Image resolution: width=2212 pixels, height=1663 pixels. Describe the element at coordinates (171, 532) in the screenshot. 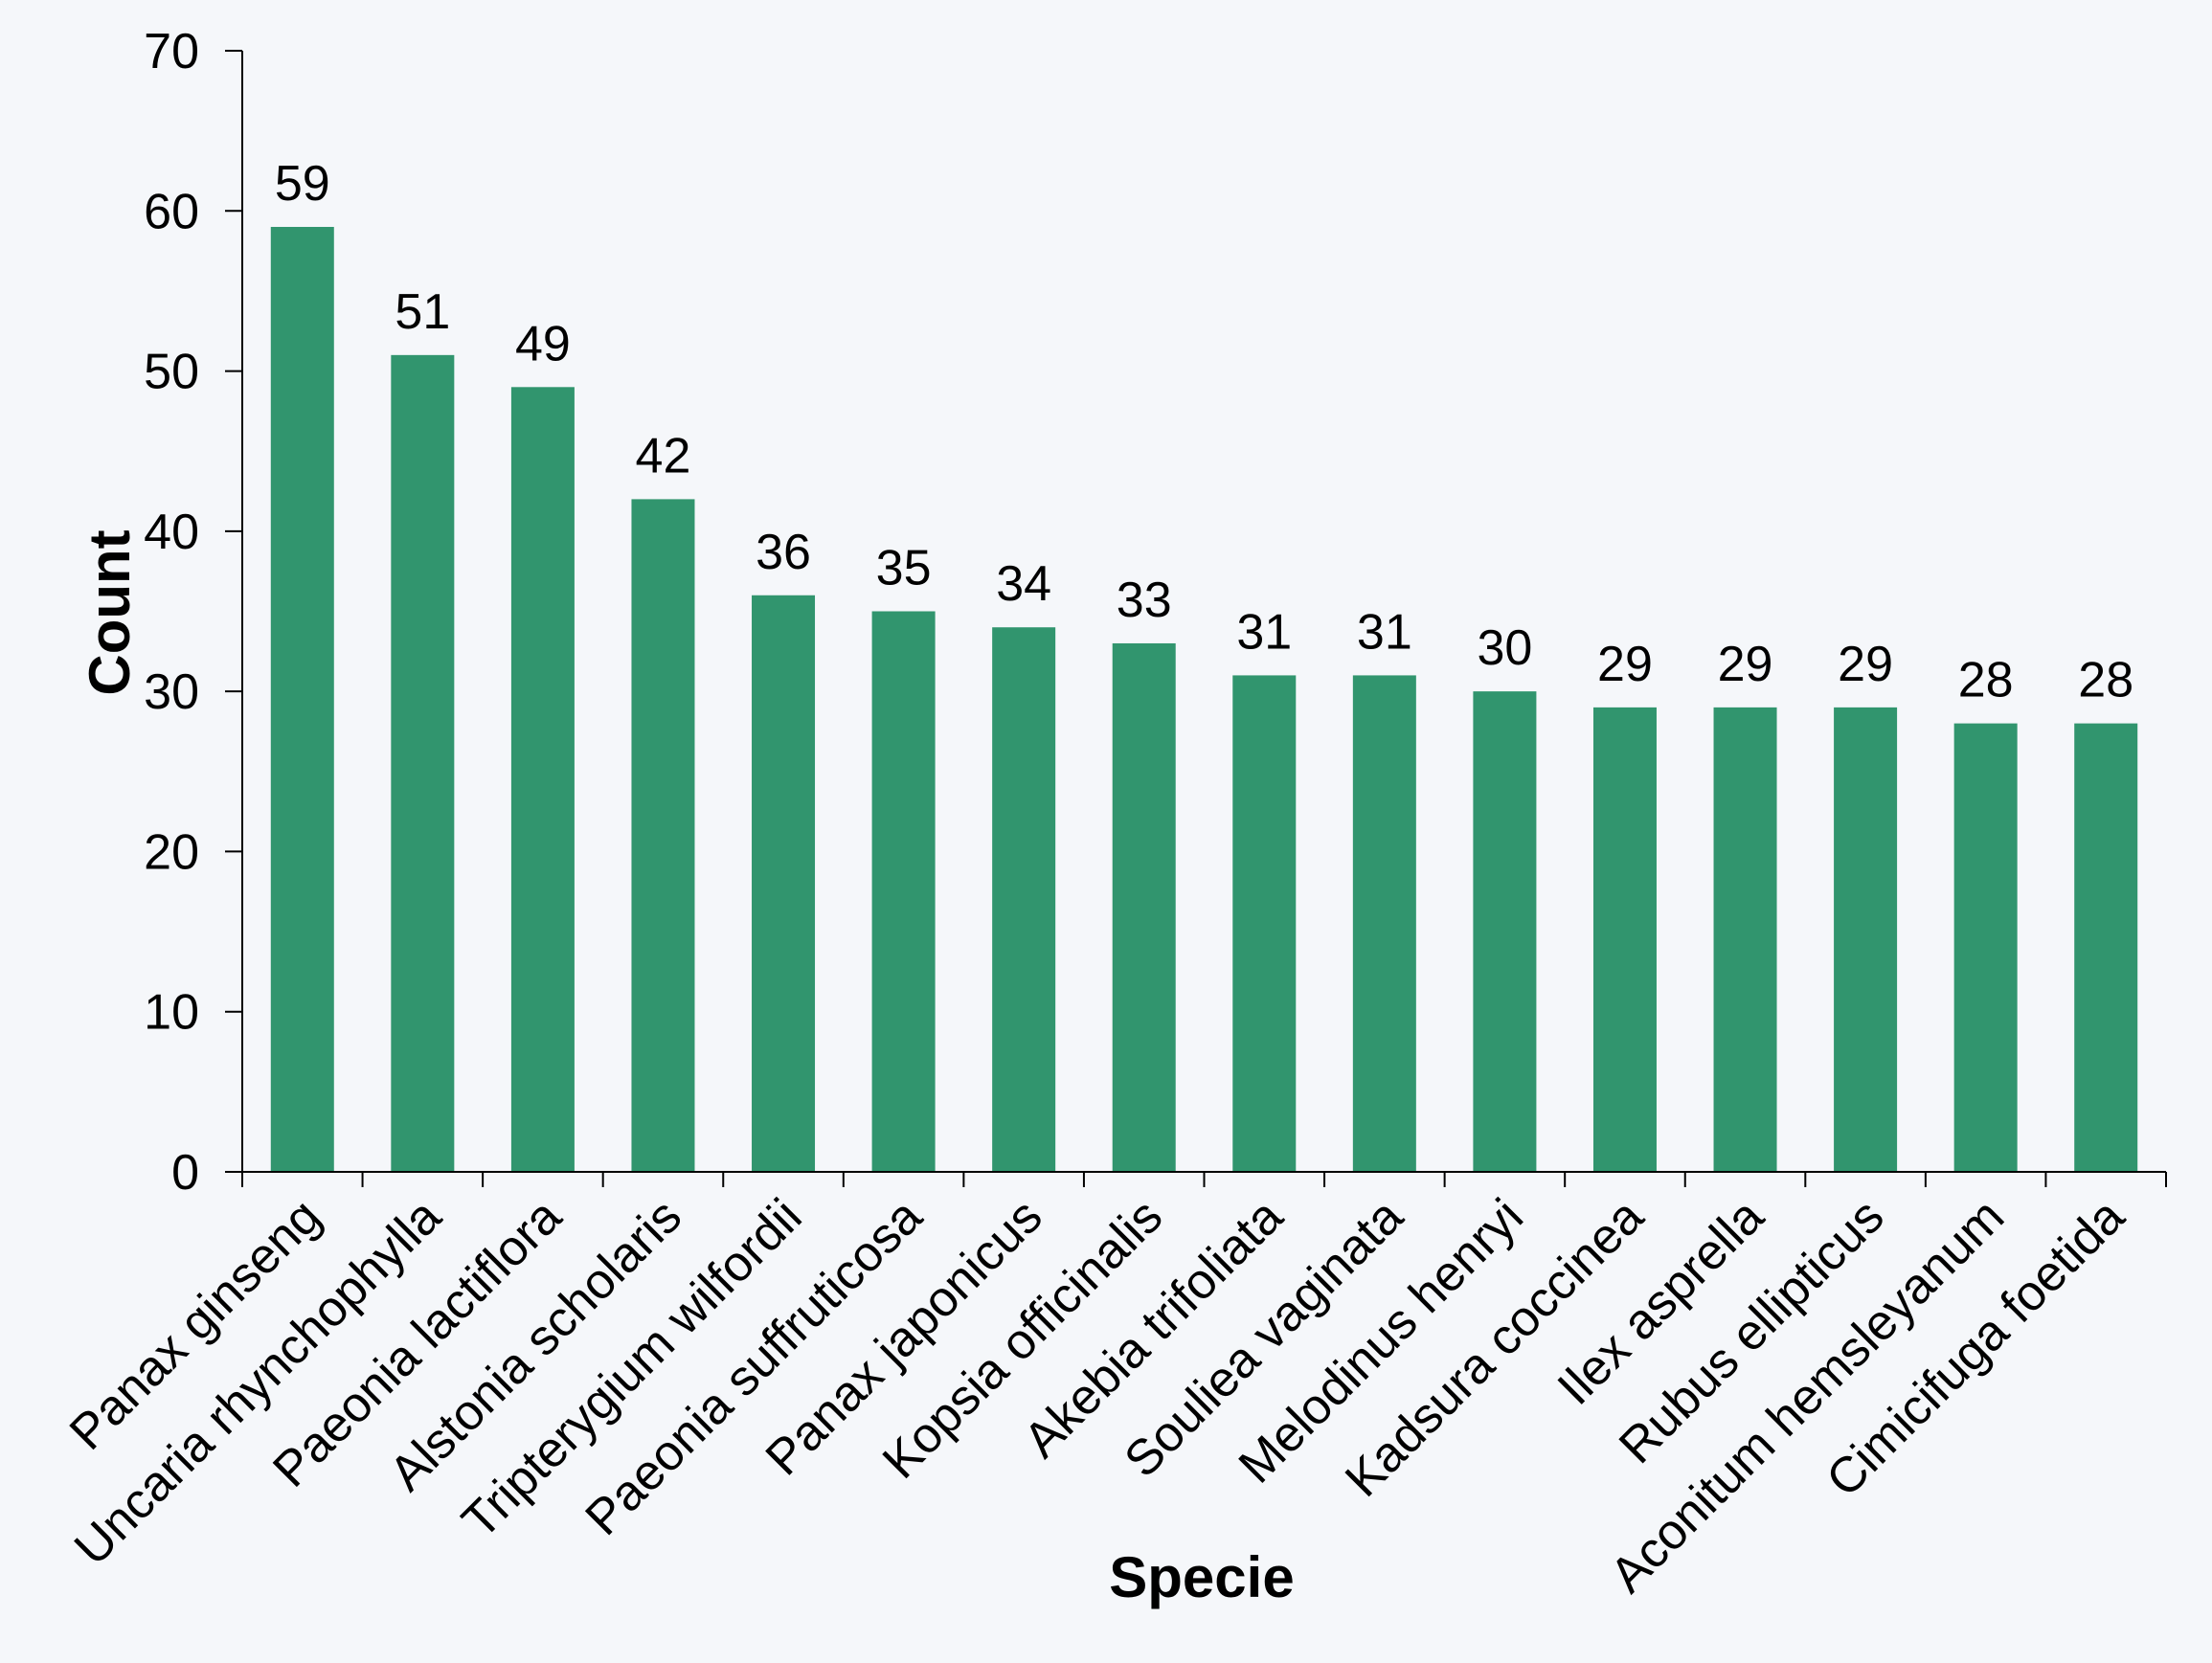

I see `y-tick-label: 40` at that location.